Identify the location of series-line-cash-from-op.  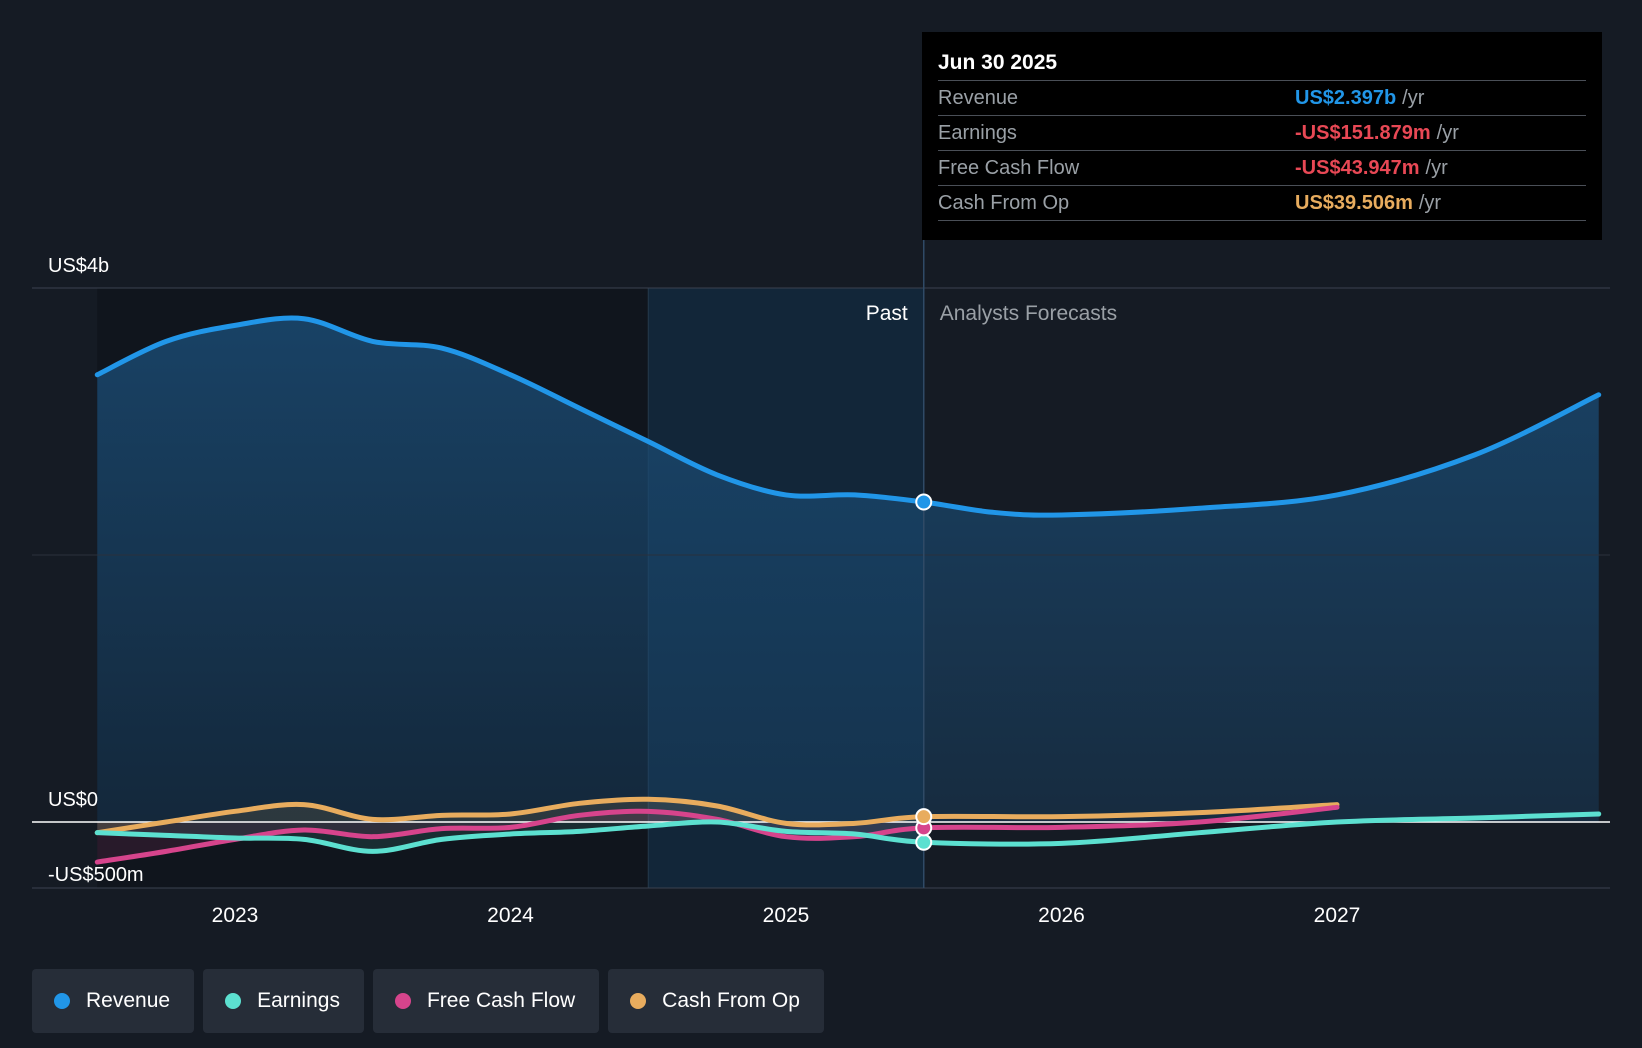
(717, 816).